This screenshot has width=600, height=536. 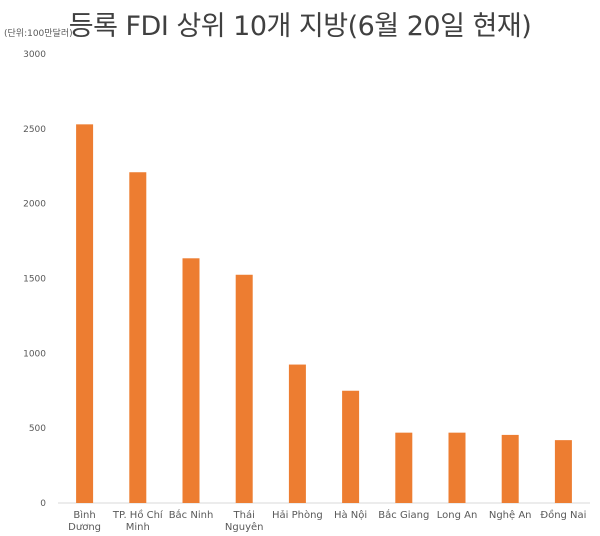 I want to click on y-tick-label: 3000, so click(x=34, y=55).